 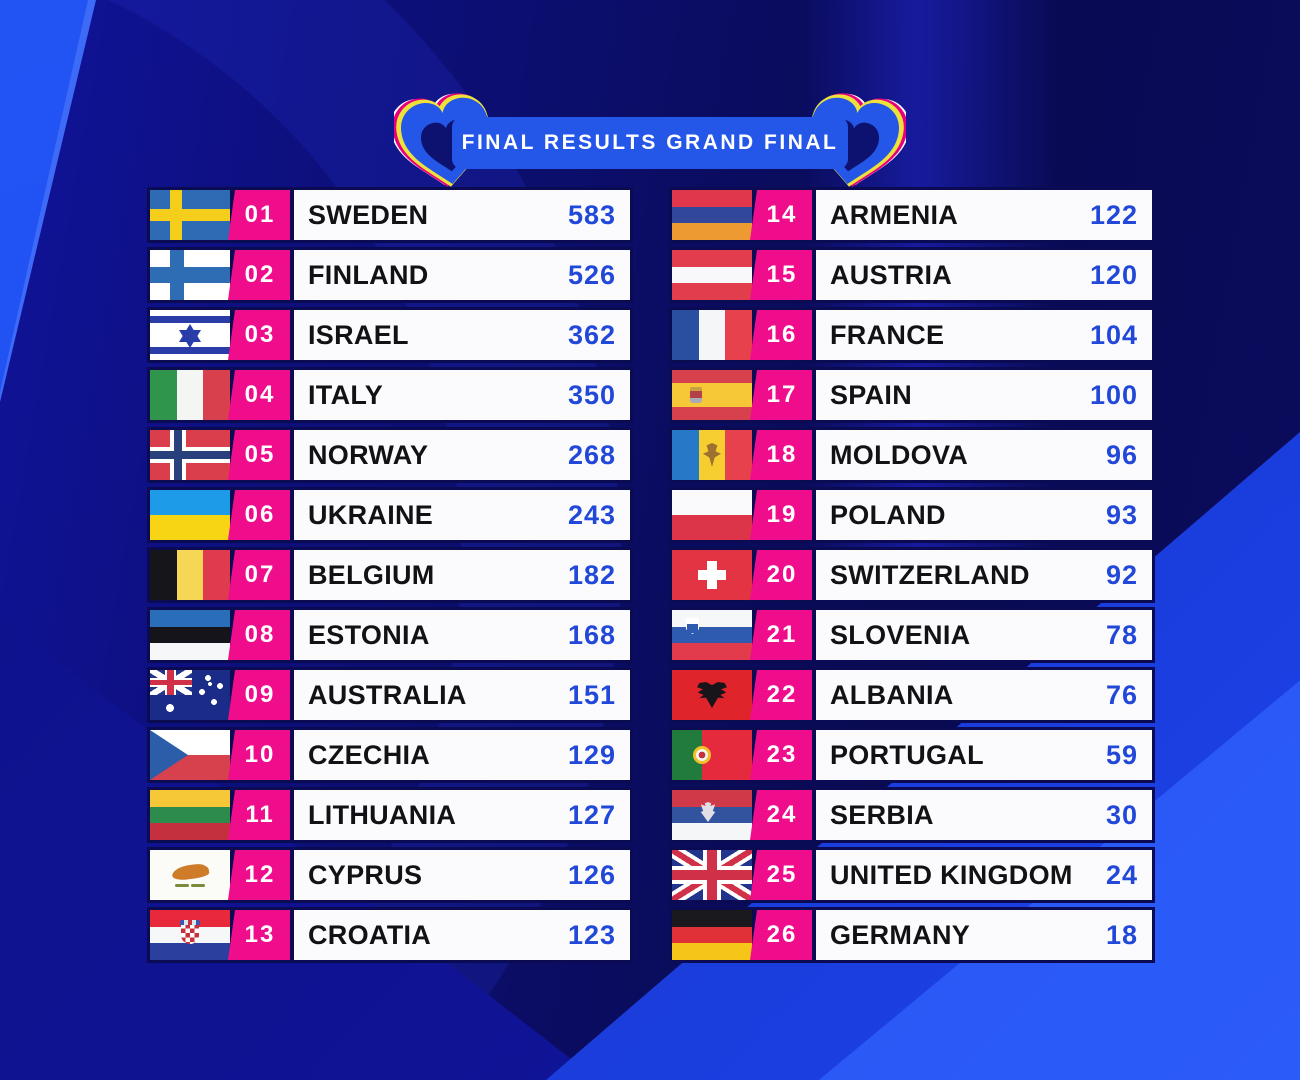 What do you see at coordinates (984, 515) in the screenshot?
I see `country-panel: POLAND 93` at bounding box center [984, 515].